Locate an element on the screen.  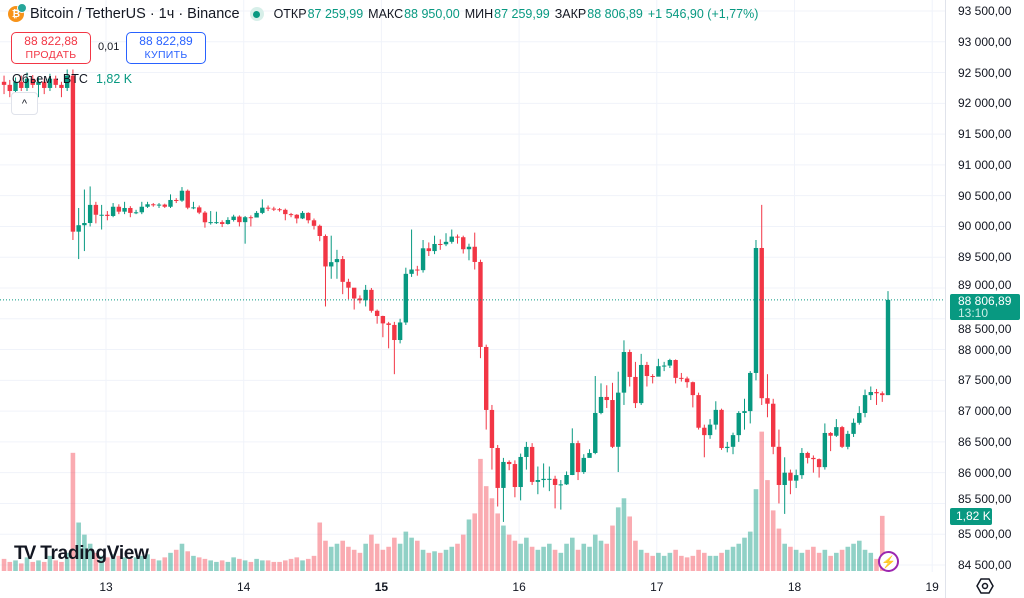
price-tick: 92 500,00 is located at coordinates (985, 72).